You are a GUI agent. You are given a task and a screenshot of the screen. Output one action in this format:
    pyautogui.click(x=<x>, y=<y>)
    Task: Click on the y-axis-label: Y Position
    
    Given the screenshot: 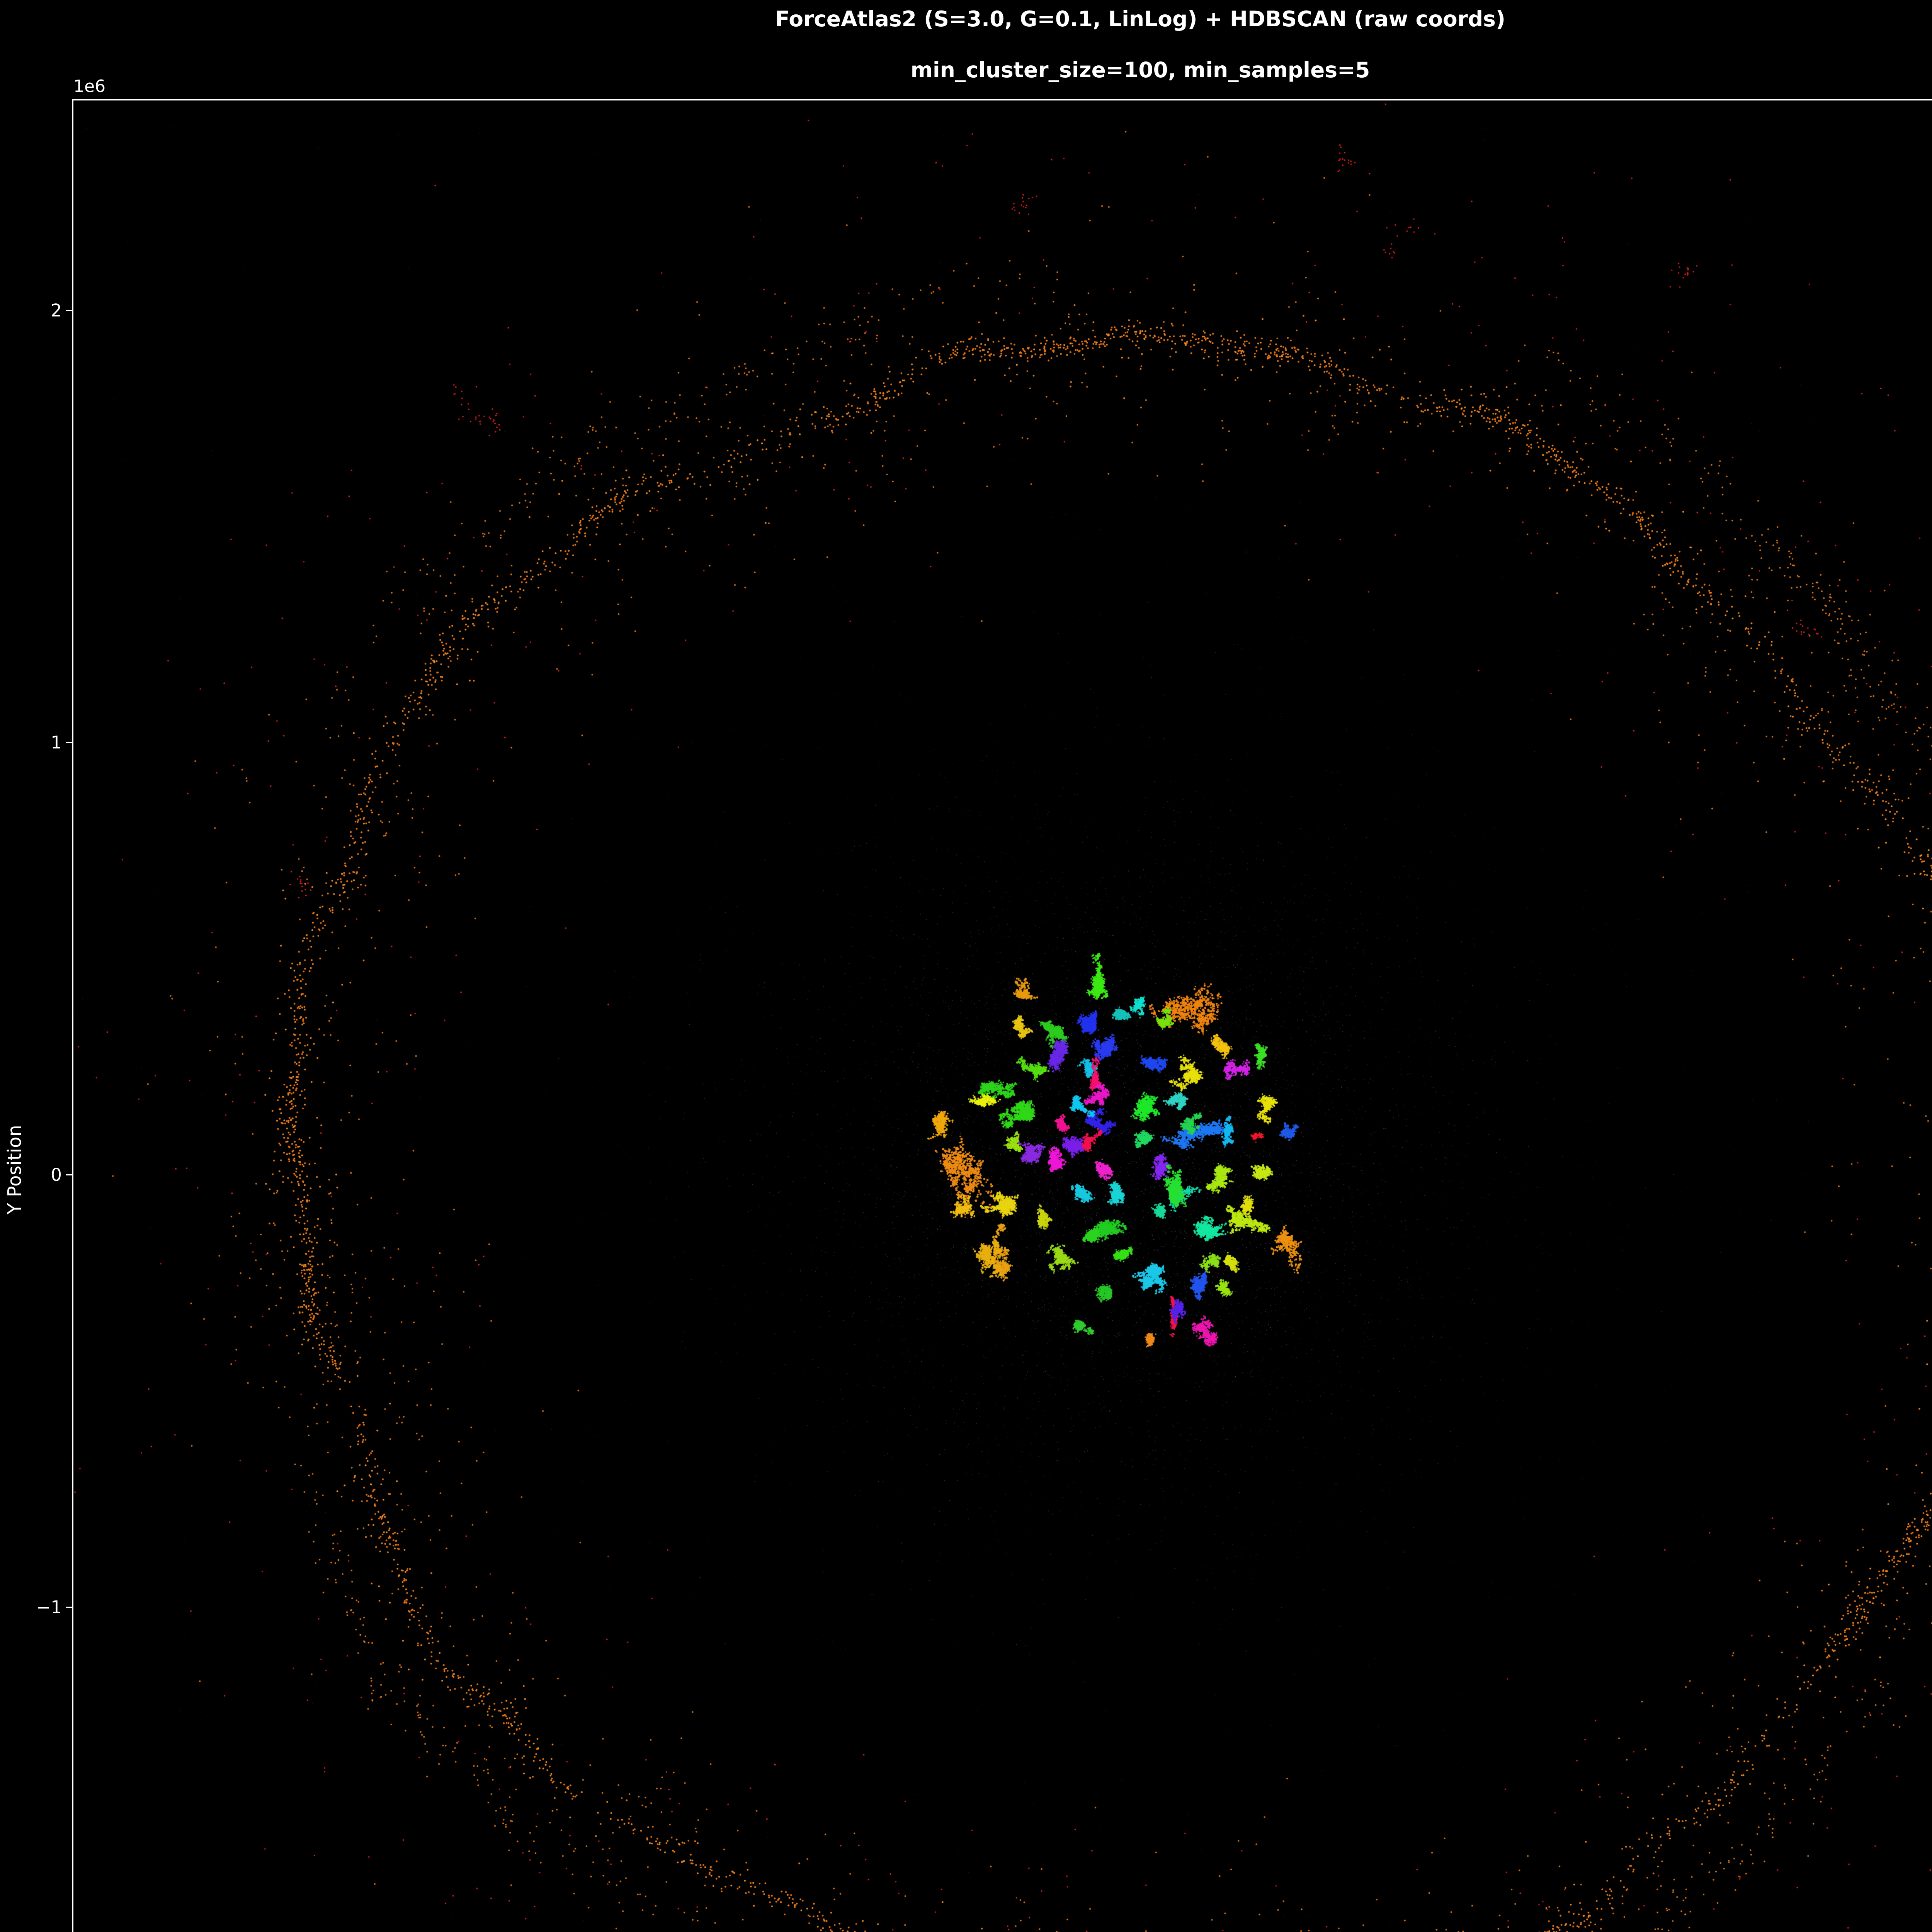 What is the action you would take?
    pyautogui.click(x=15, y=1170)
    